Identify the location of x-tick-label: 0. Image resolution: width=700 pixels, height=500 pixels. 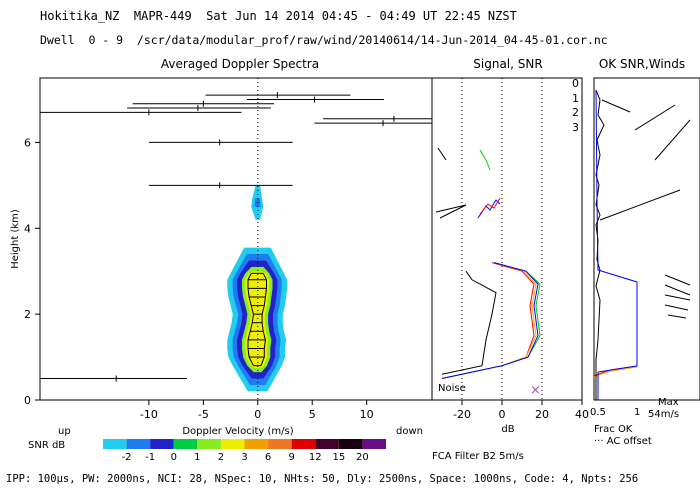
(257, 414).